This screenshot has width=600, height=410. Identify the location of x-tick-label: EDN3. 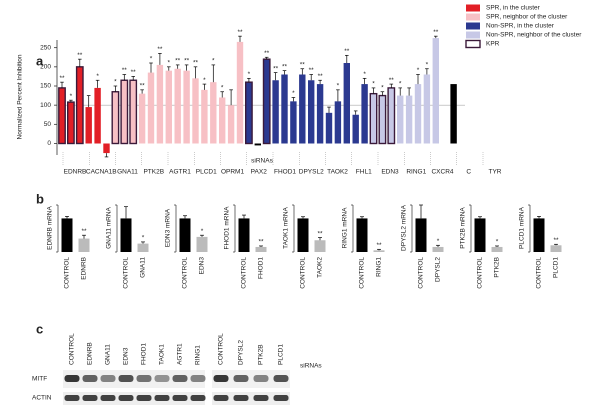
(202, 266).